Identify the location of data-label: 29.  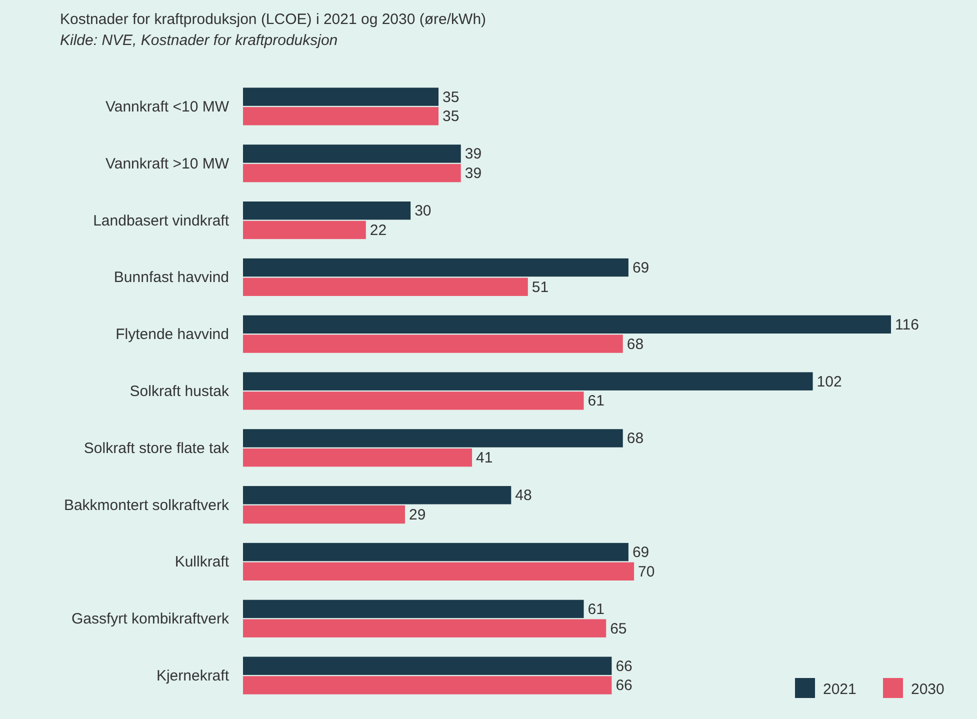
(417, 515).